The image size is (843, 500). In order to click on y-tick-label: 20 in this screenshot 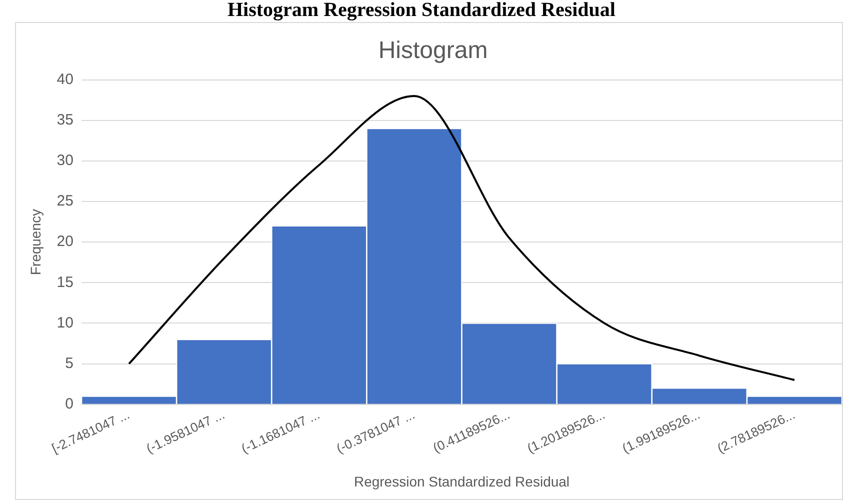, I will do `click(65, 241)`.